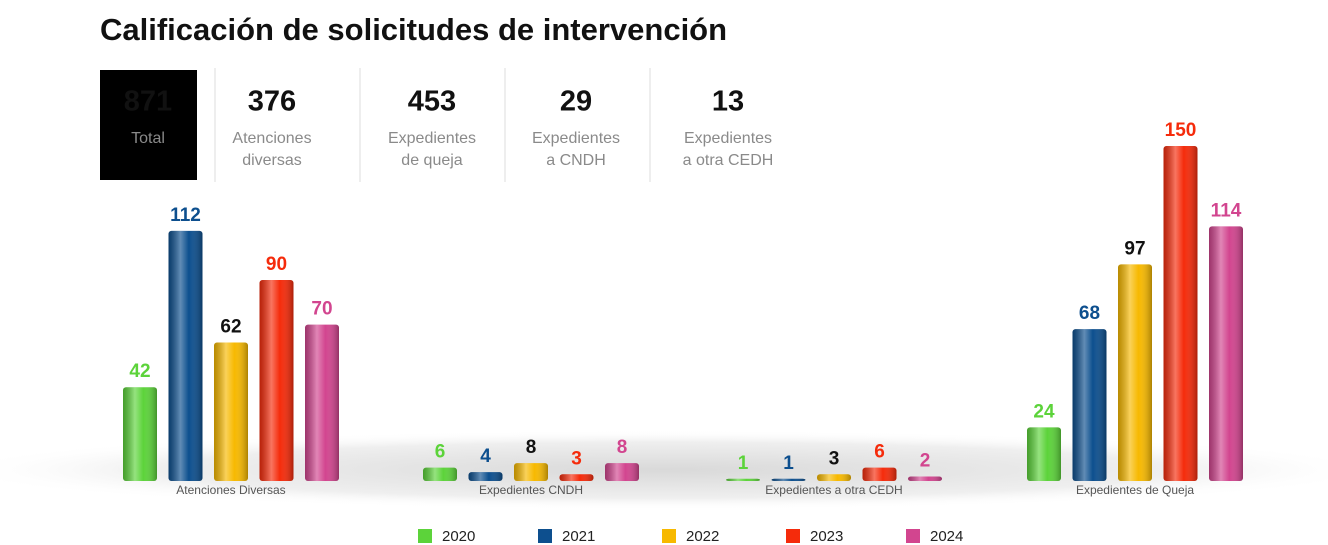 This screenshot has width=1328, height=545. I want to click on data-label: 4, so click(485, 456).